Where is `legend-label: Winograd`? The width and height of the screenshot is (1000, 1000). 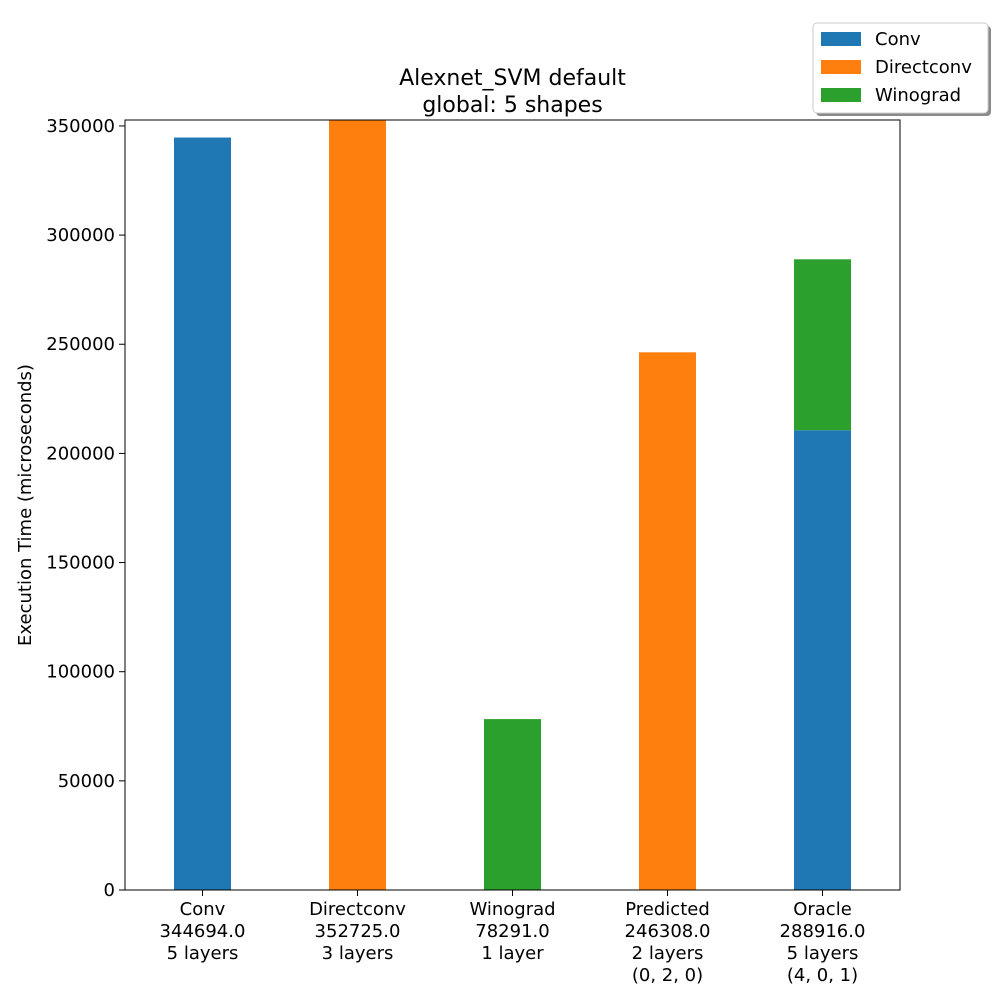
legend-label: Winograd is located at coordinates (918, 95).